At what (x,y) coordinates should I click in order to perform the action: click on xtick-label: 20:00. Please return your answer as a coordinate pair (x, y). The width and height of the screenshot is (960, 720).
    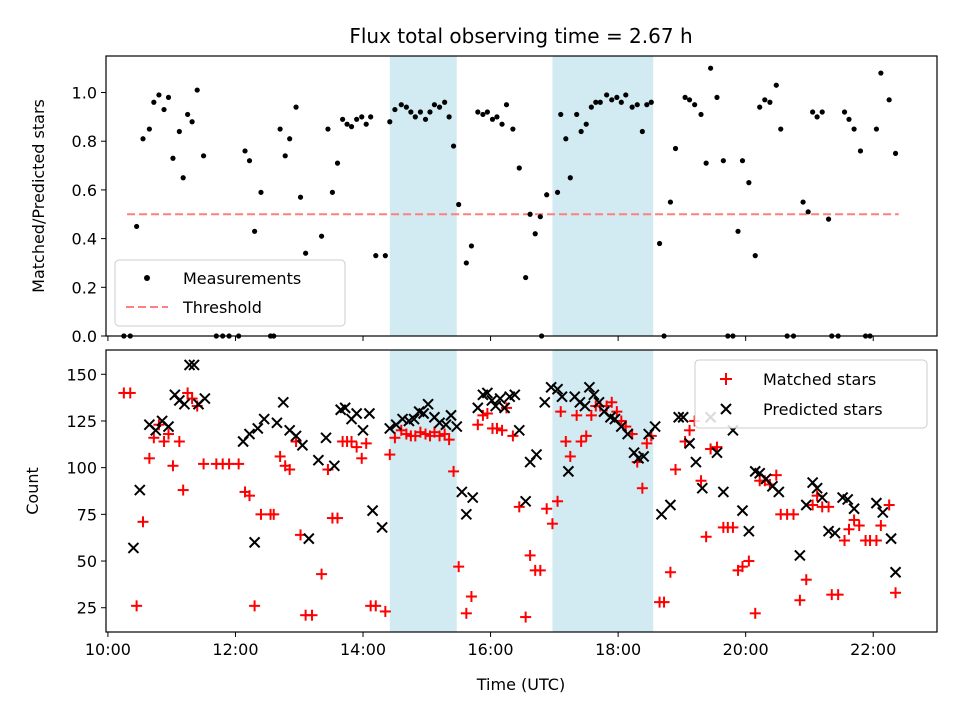
    Looking at the image, I should click on (746, 649).